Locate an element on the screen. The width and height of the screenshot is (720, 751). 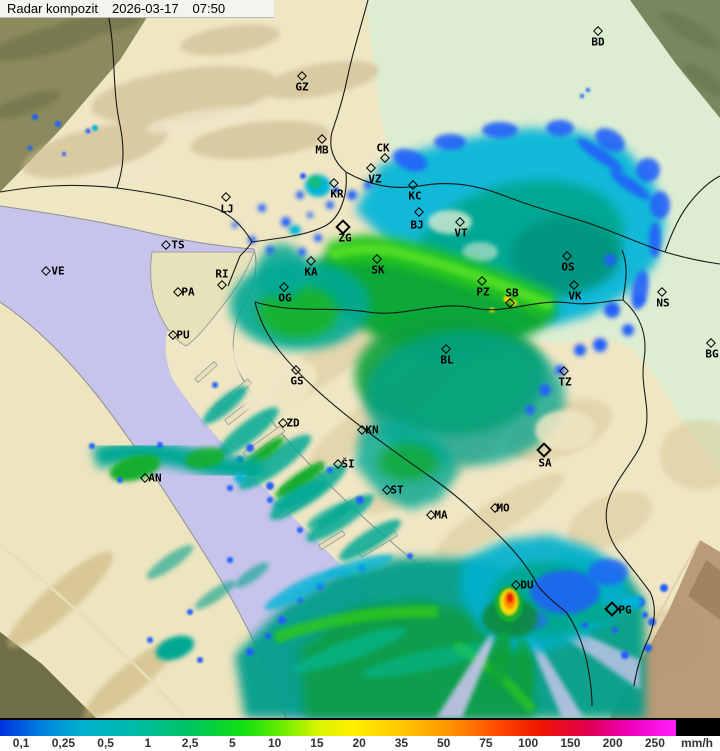
legend-value-20: 20 is located at coordinates (359, 743).